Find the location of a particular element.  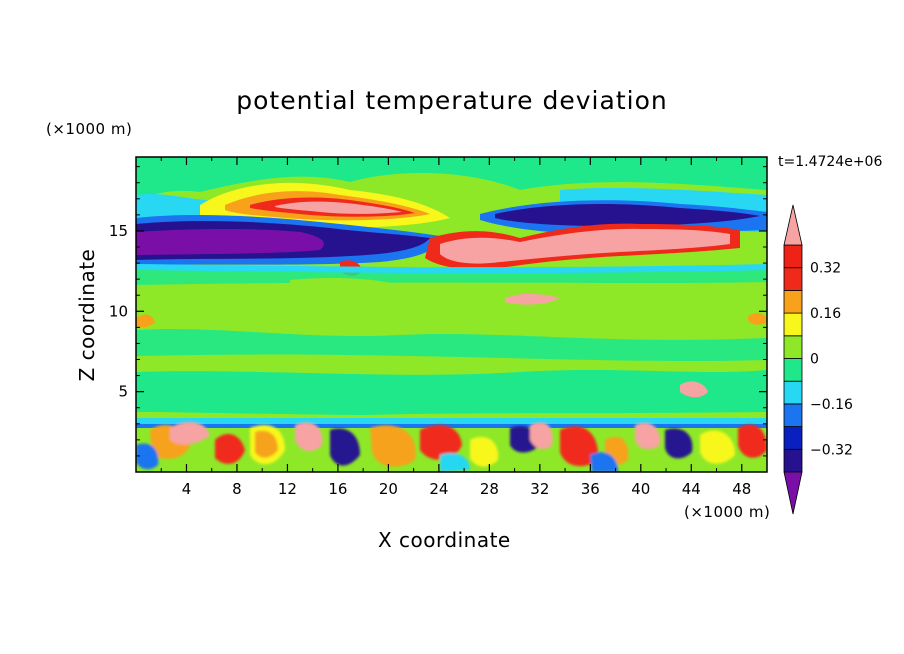

colorbar-label: 0 is located at coordinates (814, 360).